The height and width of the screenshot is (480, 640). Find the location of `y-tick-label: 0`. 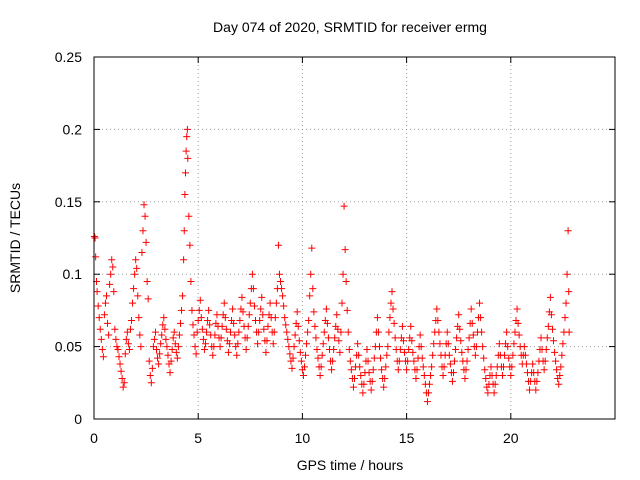

y-tick-label: 0 is located at coordinates (78, 419).